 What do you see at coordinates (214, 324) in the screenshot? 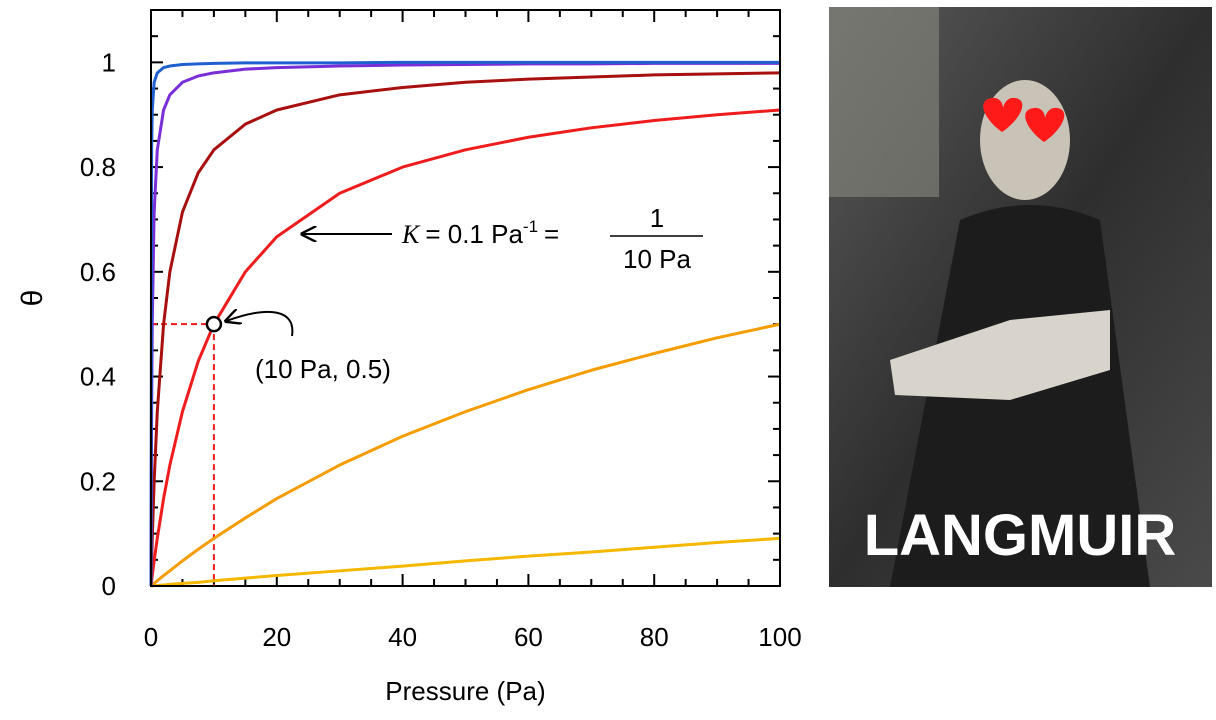
I see `point-marker` at bounding box center [214, 324].